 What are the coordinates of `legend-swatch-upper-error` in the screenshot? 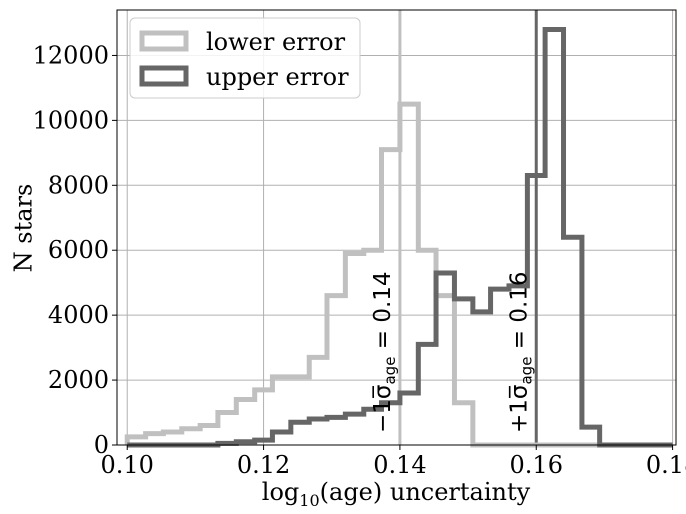 It's located at (164, 76).